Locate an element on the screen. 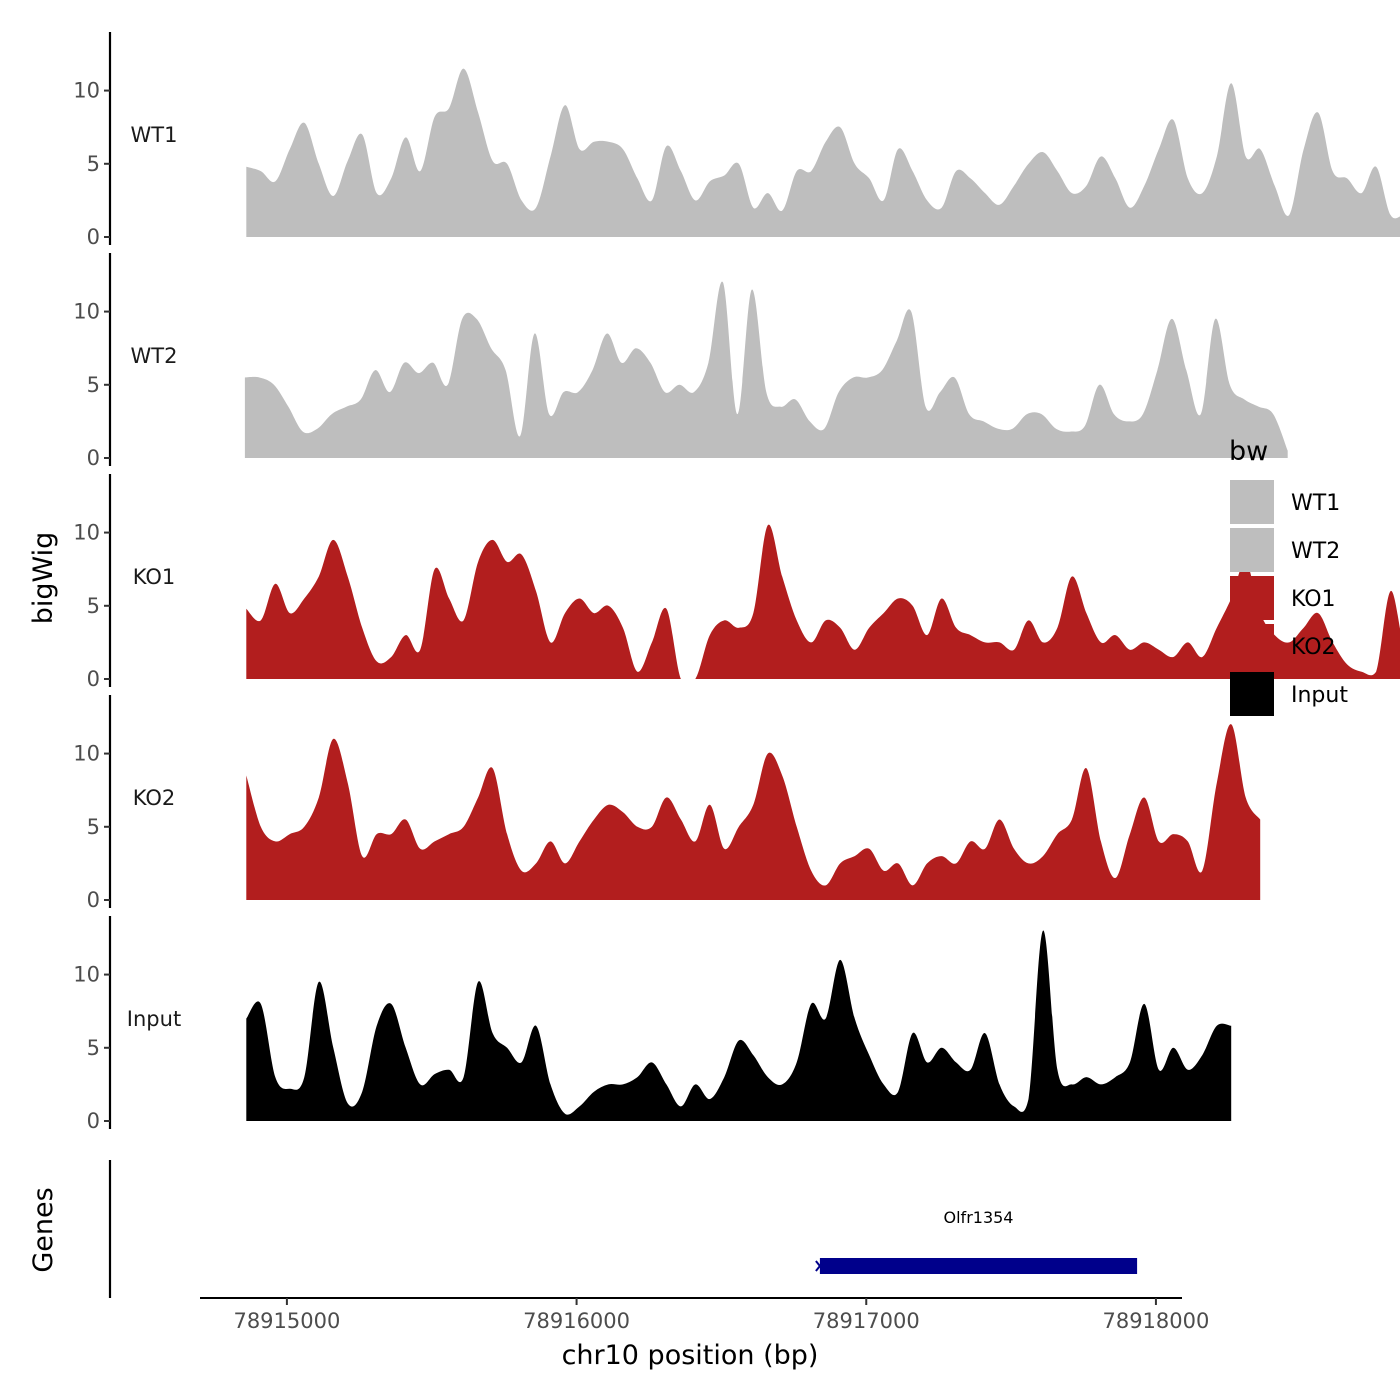  gene-body-olfr1354 is located at coordinates (978, 1266).